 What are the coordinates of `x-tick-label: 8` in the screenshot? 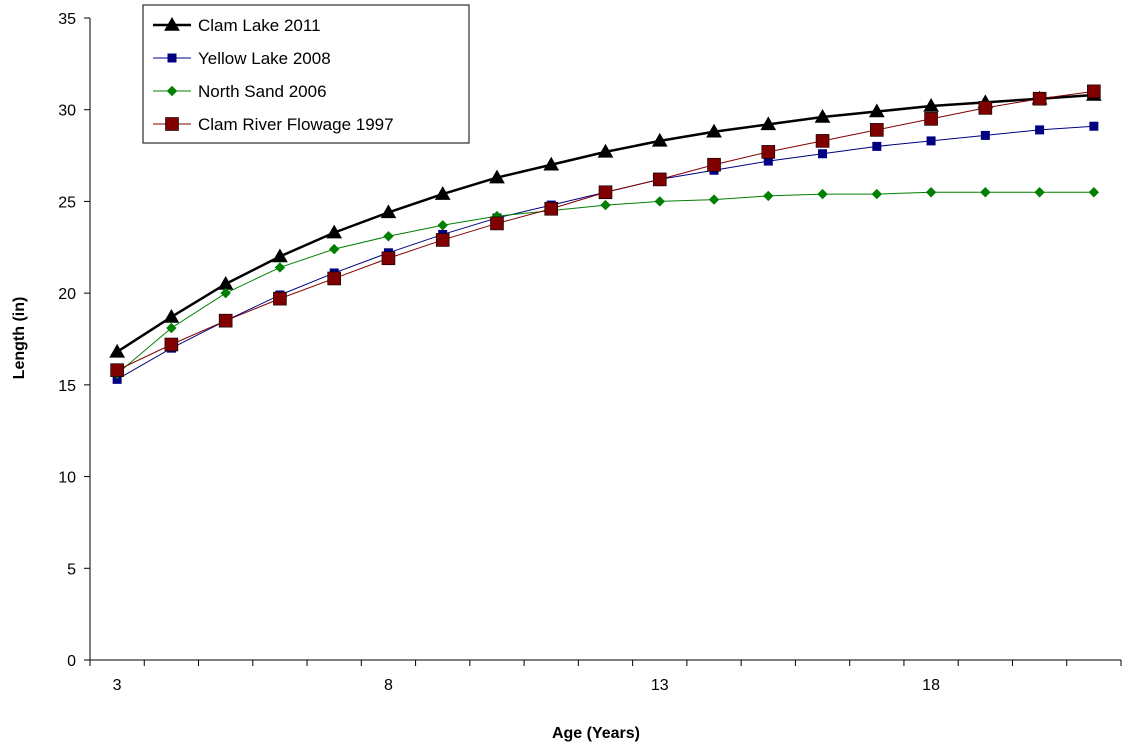 It's located at (388, 685).